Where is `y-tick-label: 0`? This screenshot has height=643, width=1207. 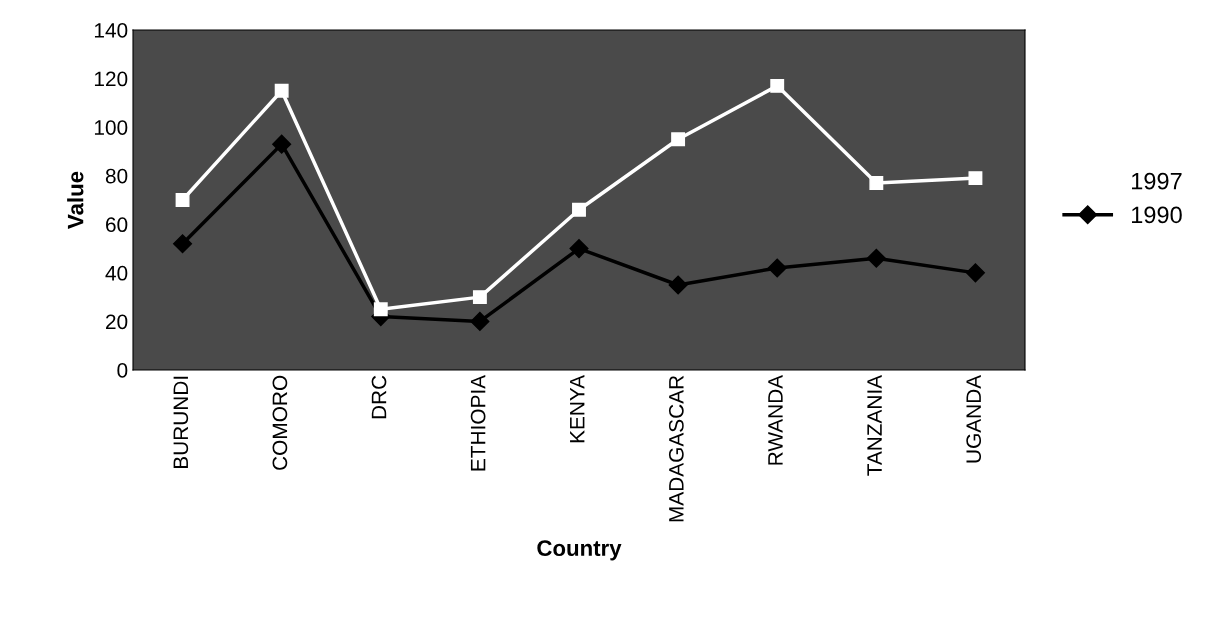 y-tick-label: 0 is located at coordinates (122, 370).